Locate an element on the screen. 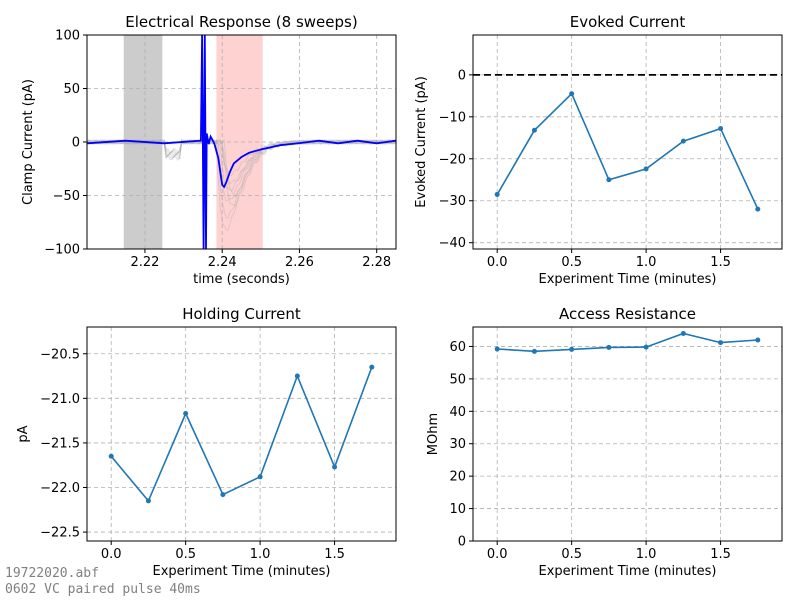 Image resolution: width=800 pixels, height=600 pixels. y-tick-label: −22.0 is located at coordinates (60, 488).